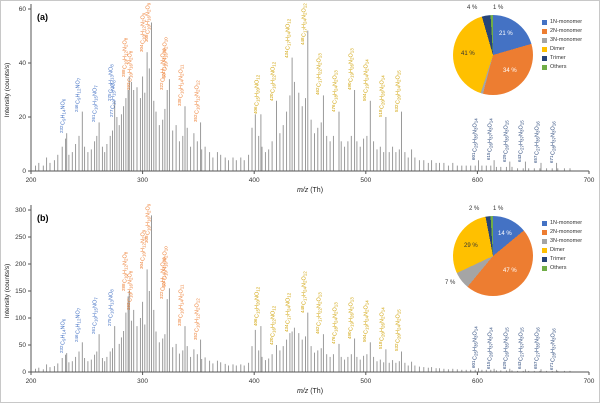 This screenshot has width=600, height=403. What do you see at coordinates (20, 210) in the screenshot?
I see `svg-text: 300` at bounding box center [20, 210].